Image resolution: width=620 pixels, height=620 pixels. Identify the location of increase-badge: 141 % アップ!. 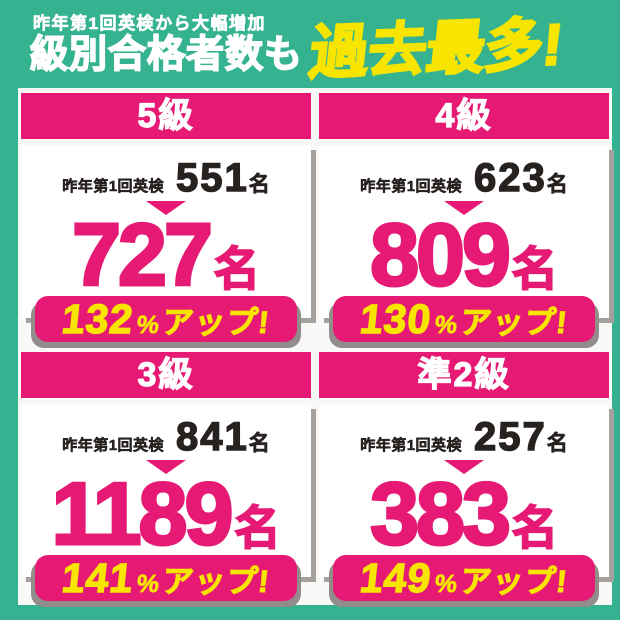
(166, 577).